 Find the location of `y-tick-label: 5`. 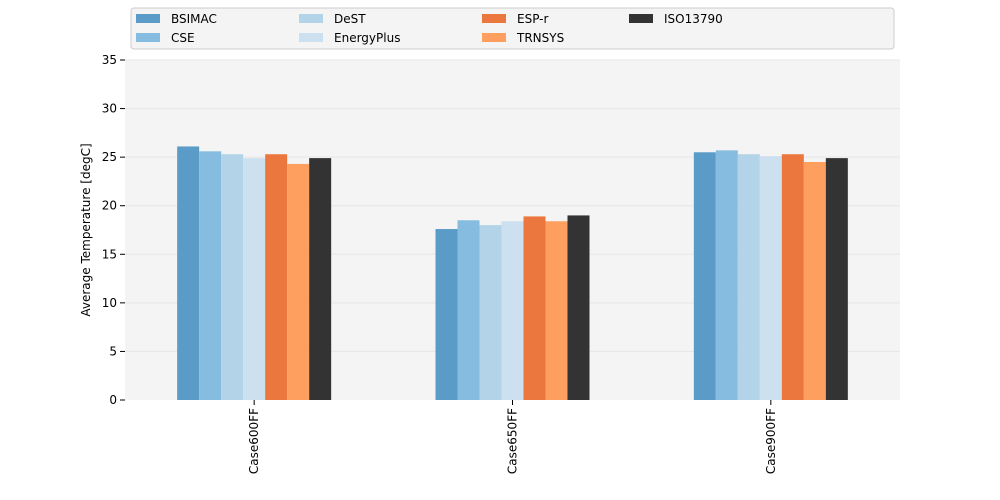

y-tick-label: 5 is located at coordinates (113, 351).